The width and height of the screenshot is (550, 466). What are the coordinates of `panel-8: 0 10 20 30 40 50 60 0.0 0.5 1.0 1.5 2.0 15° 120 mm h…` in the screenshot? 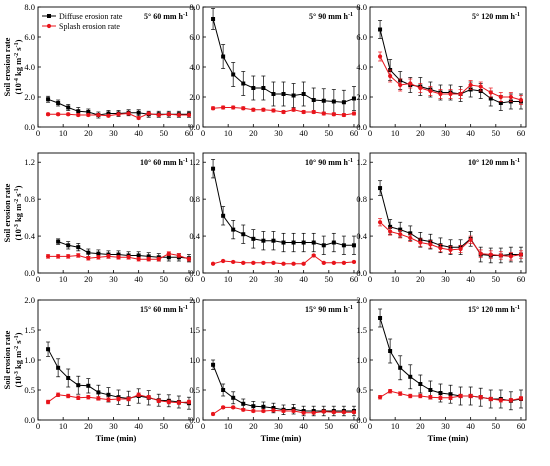 It's located at (441, 369).